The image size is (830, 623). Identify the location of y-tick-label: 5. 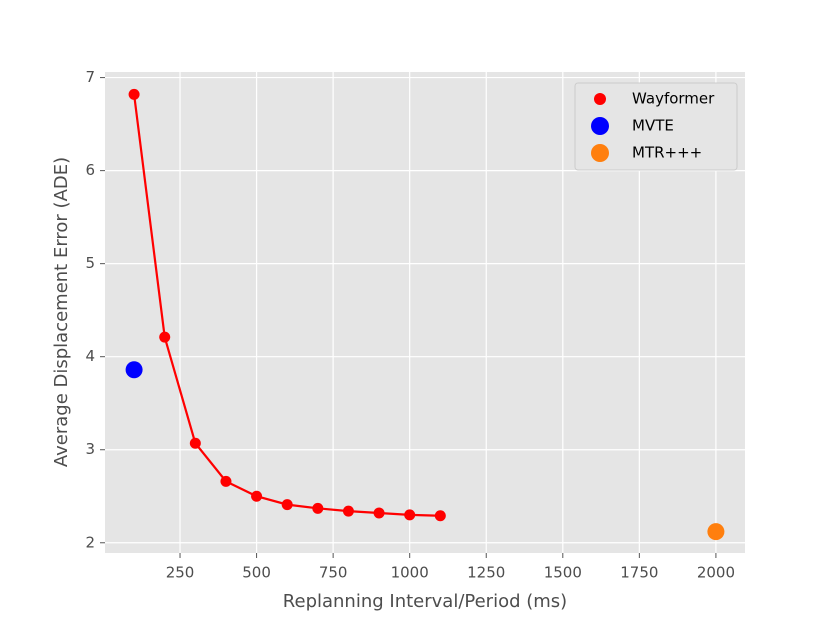
(90, 263).